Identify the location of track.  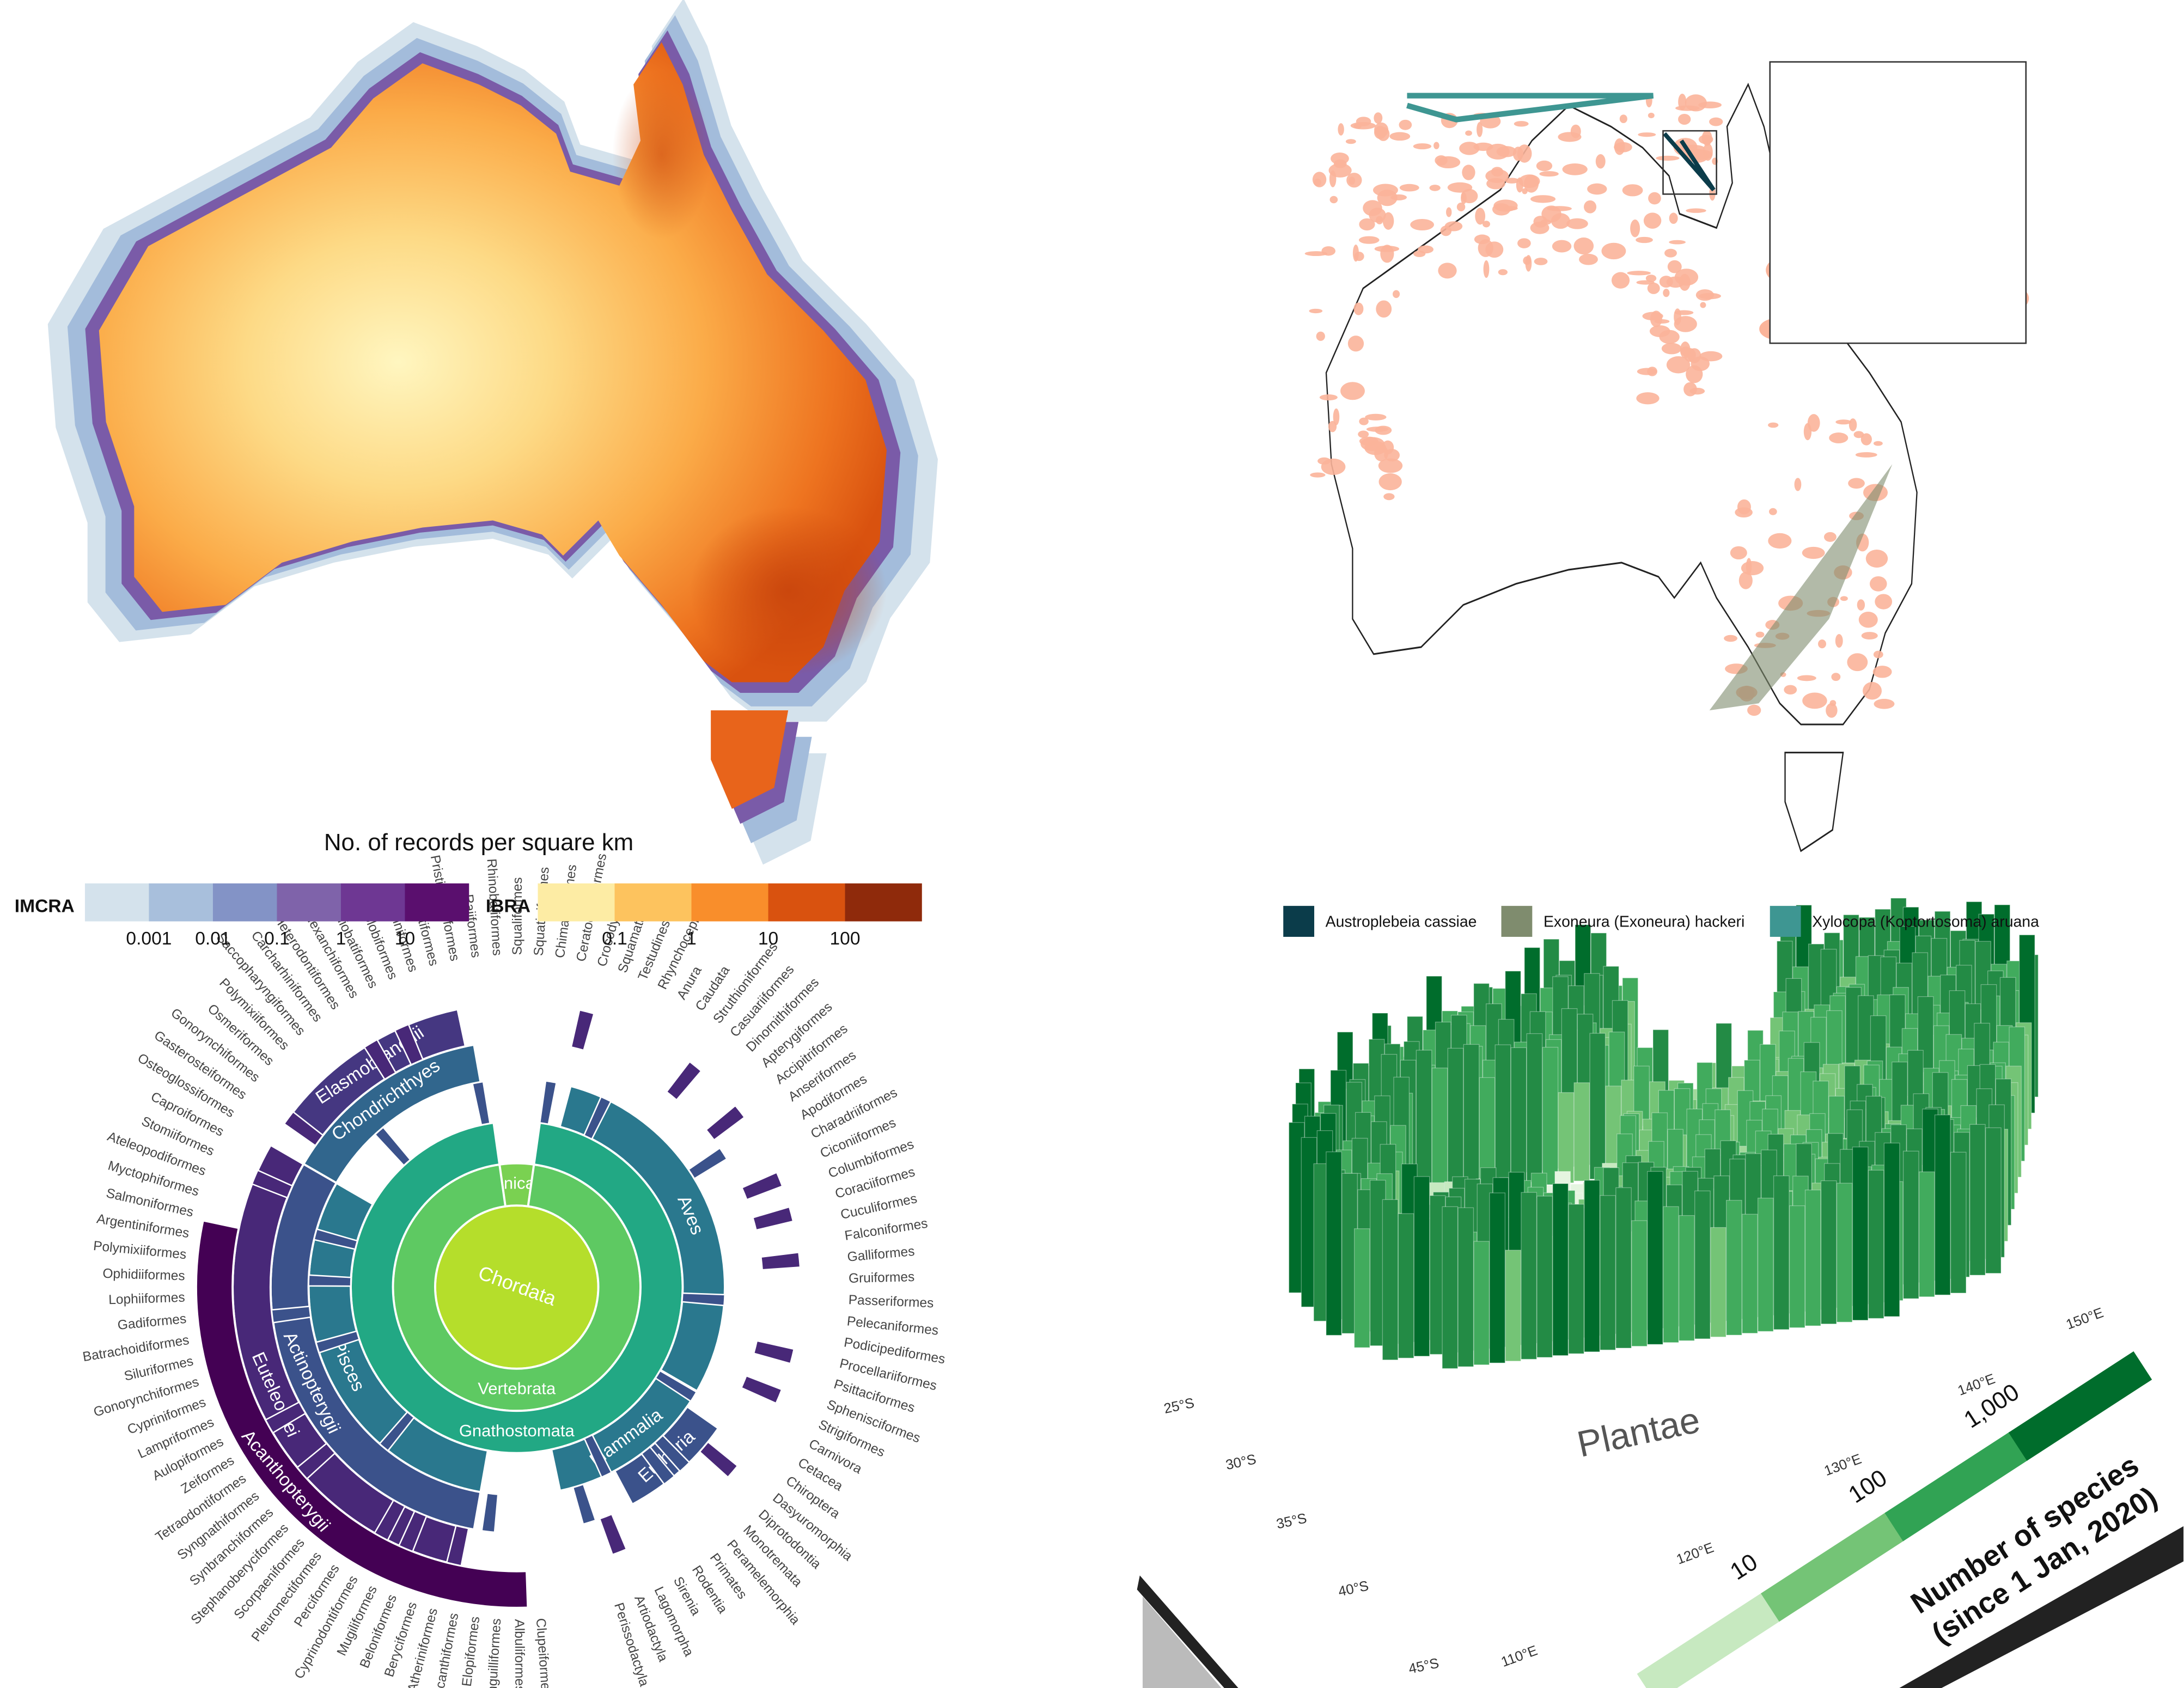
(1689, 162).